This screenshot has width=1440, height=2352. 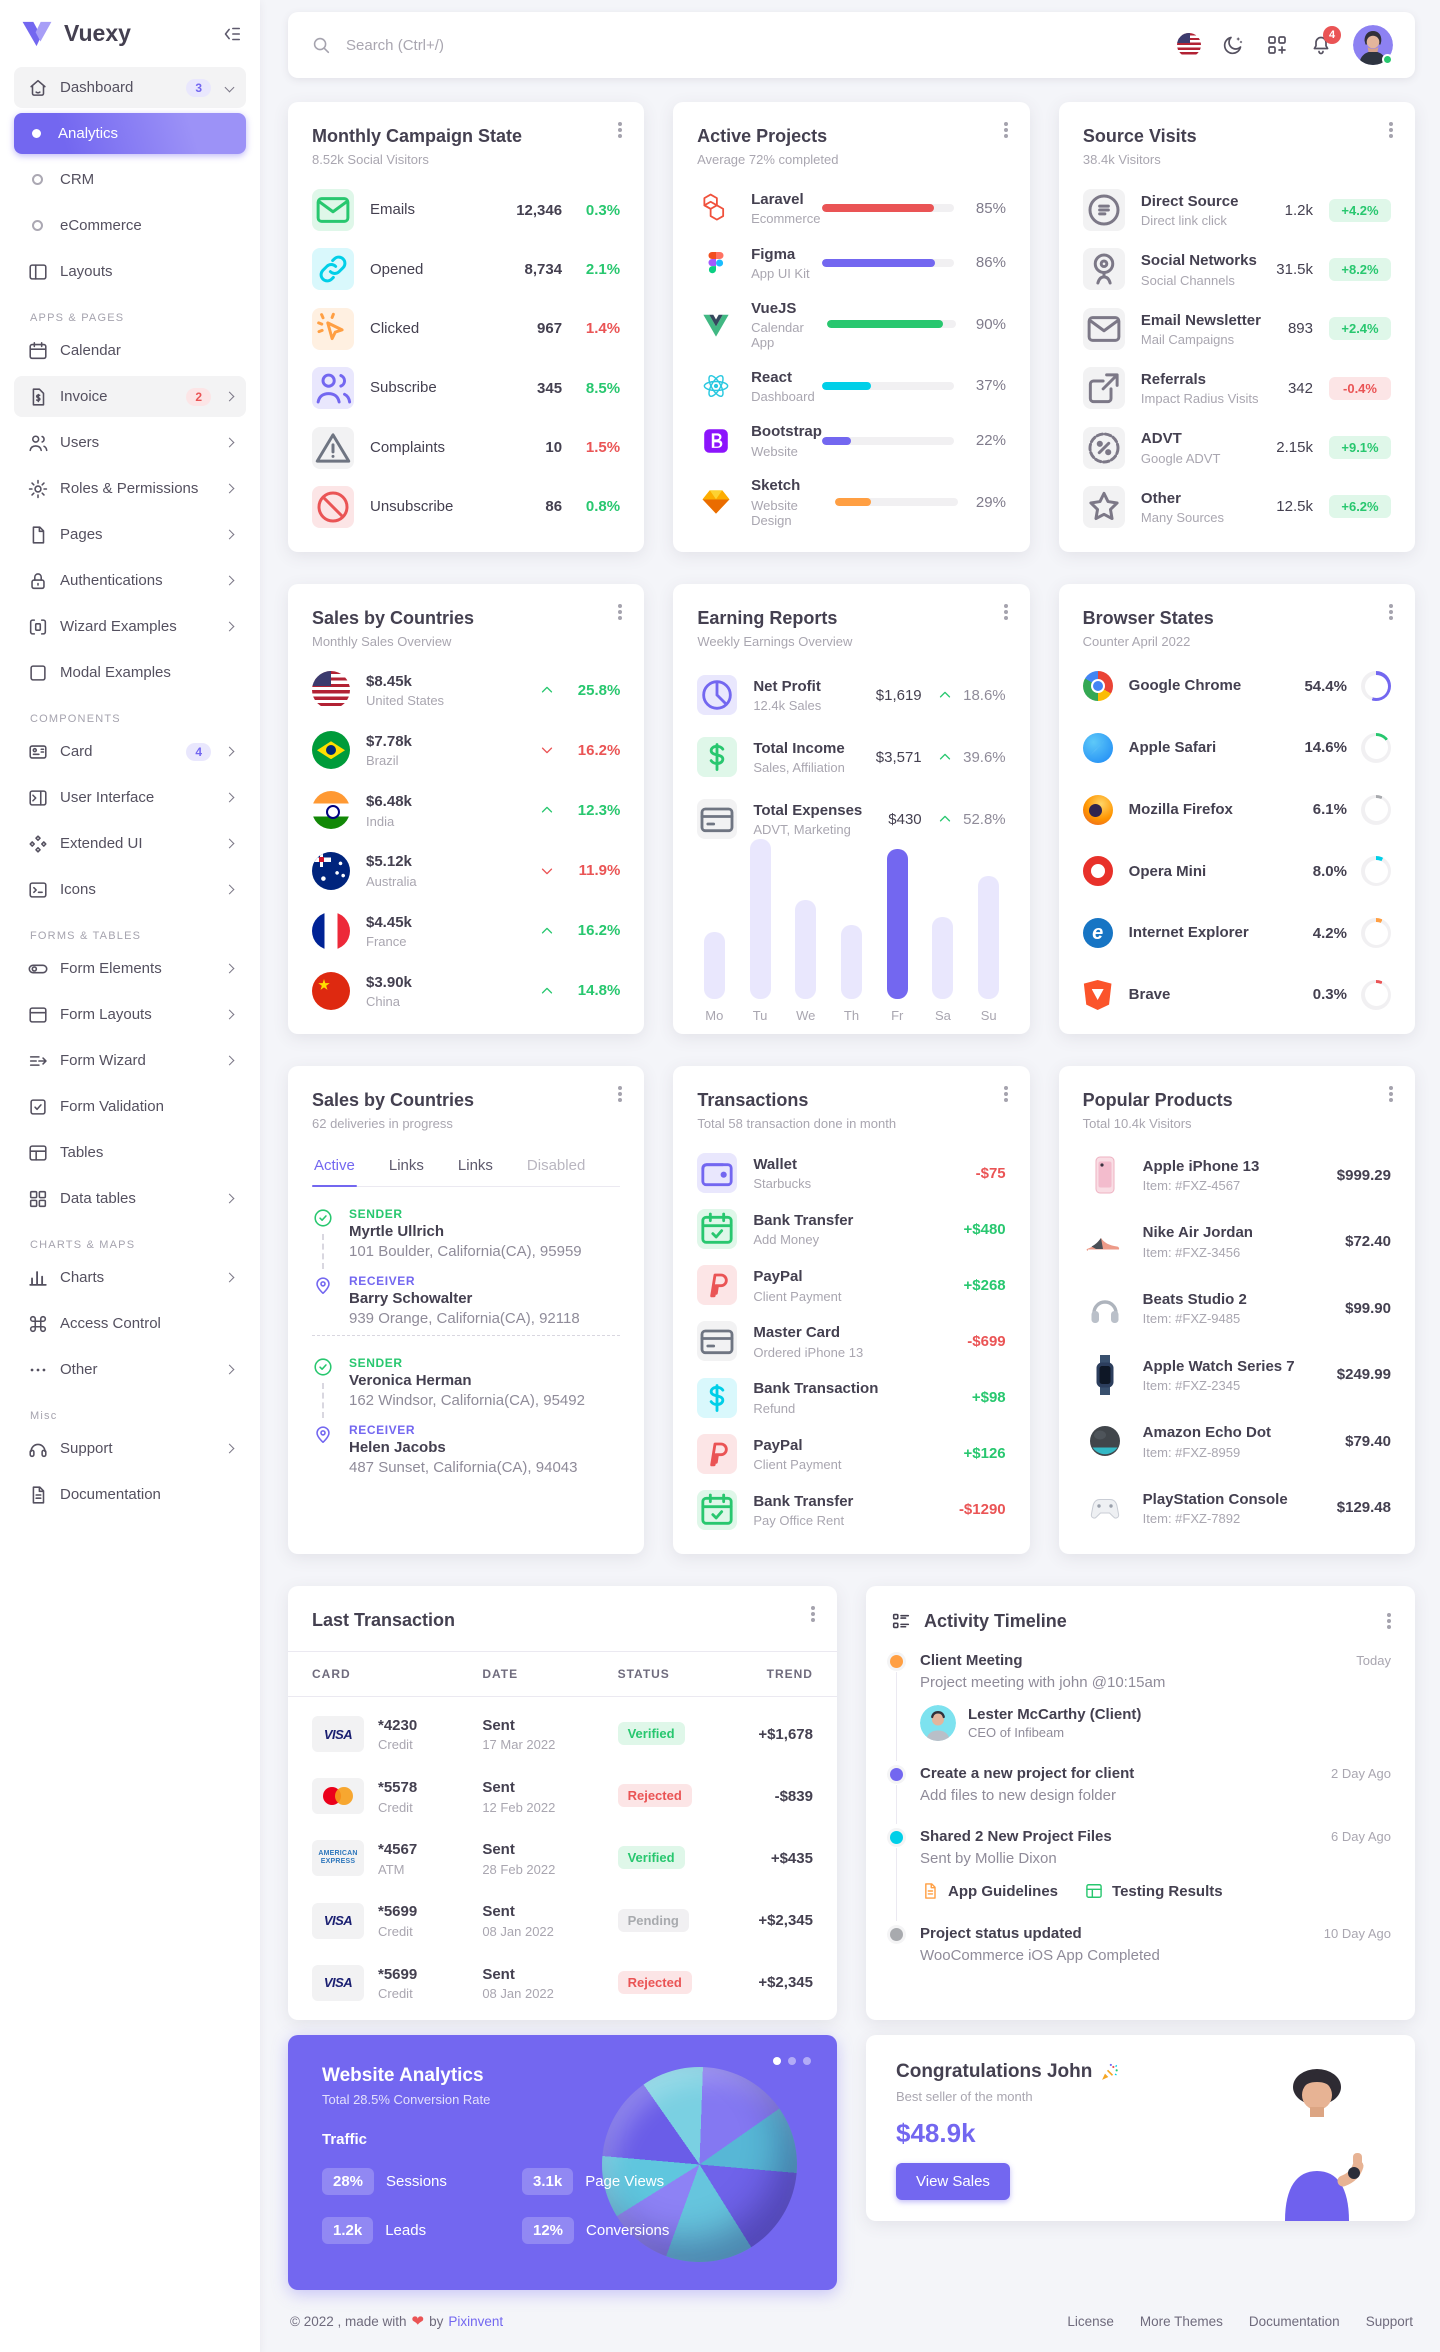 I want to click on sidebar-item-icons: Icons, so click(x=130, y=889).